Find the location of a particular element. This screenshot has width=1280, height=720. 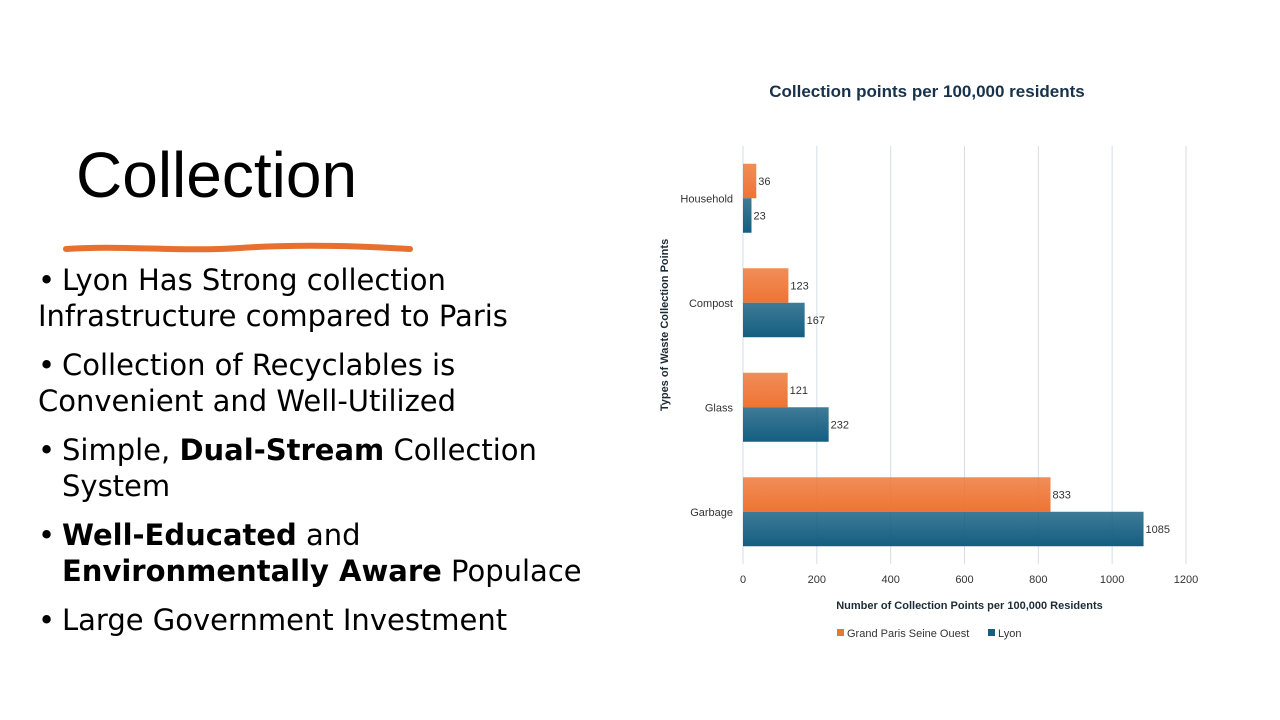

bullet-text-bold: Environmentally Aware is located at coordinates (252, 571).